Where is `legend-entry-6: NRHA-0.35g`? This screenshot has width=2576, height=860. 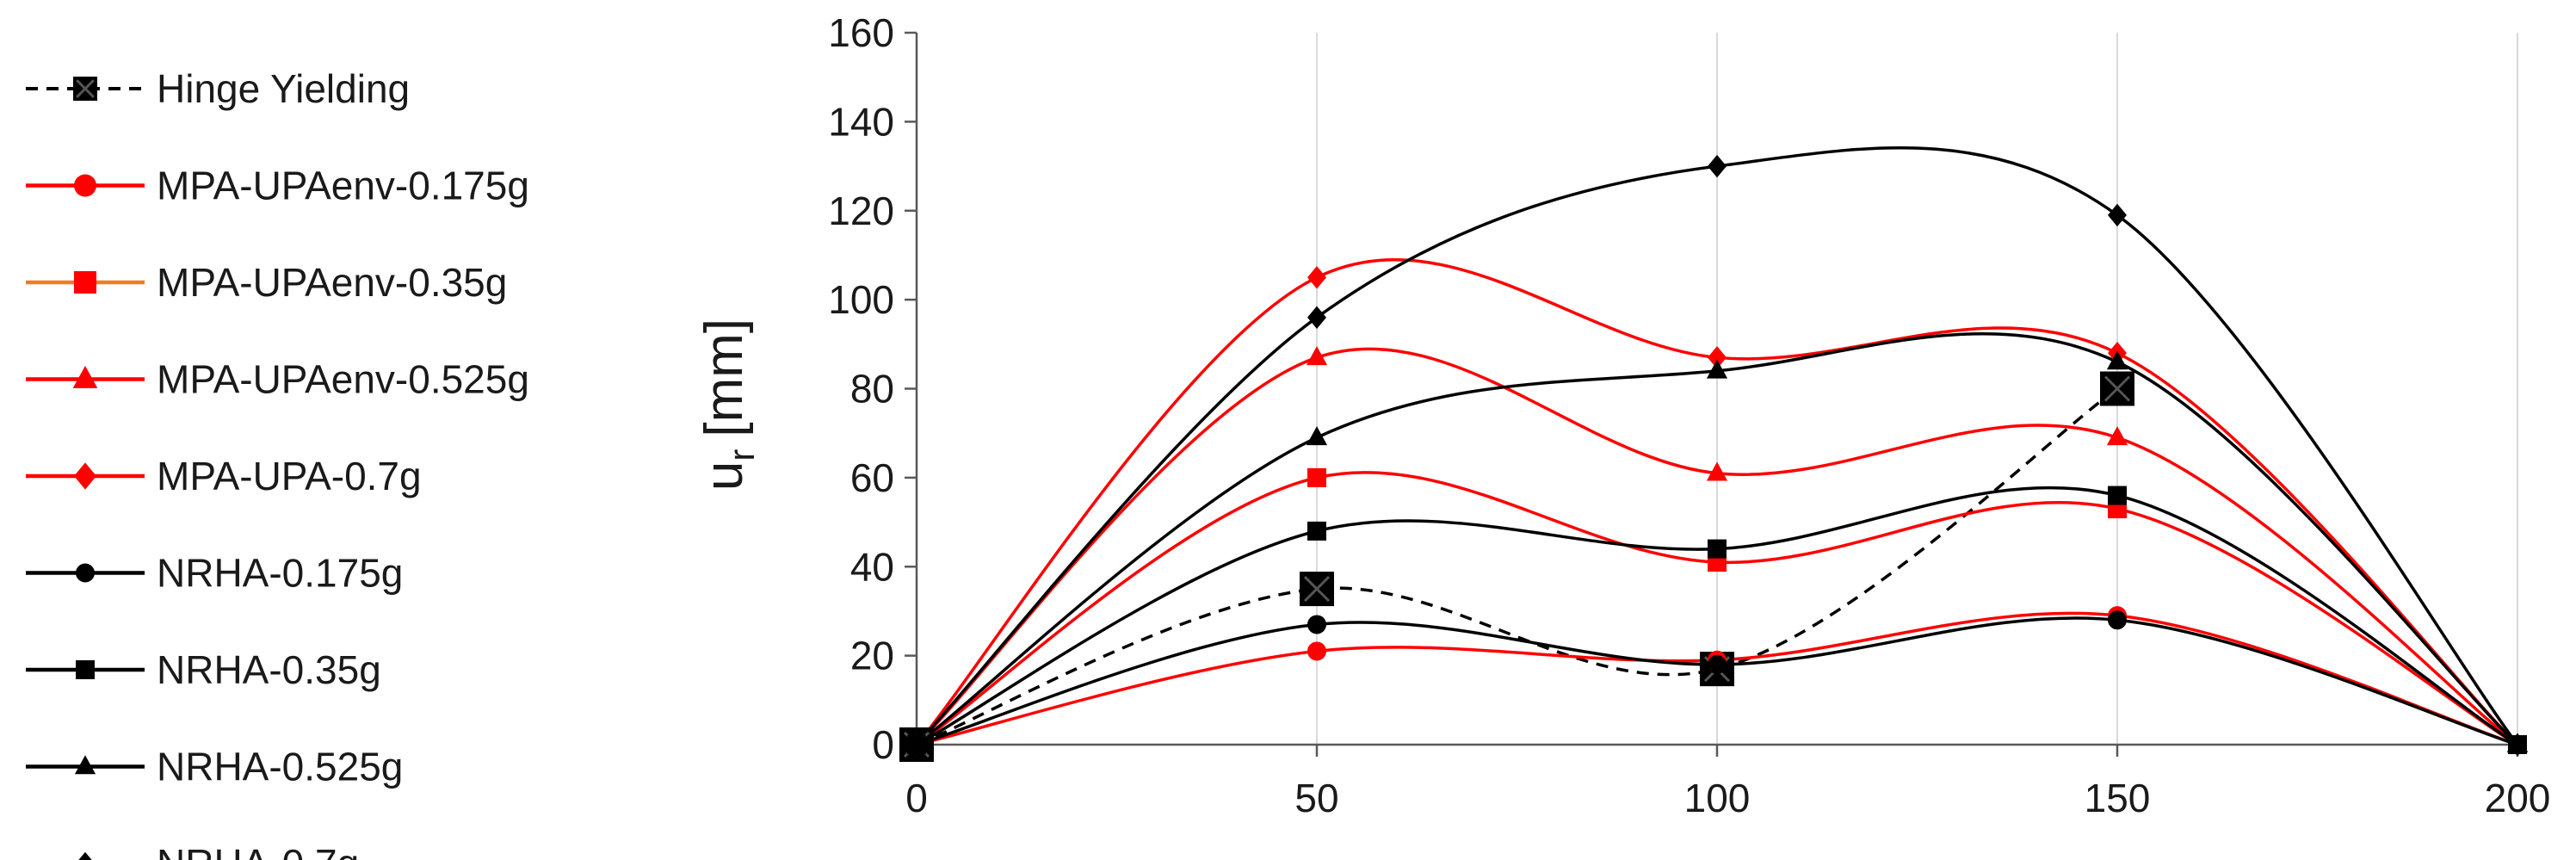
legend-entry-6: NRHA-0.35g is located at coordinates (203, 669).